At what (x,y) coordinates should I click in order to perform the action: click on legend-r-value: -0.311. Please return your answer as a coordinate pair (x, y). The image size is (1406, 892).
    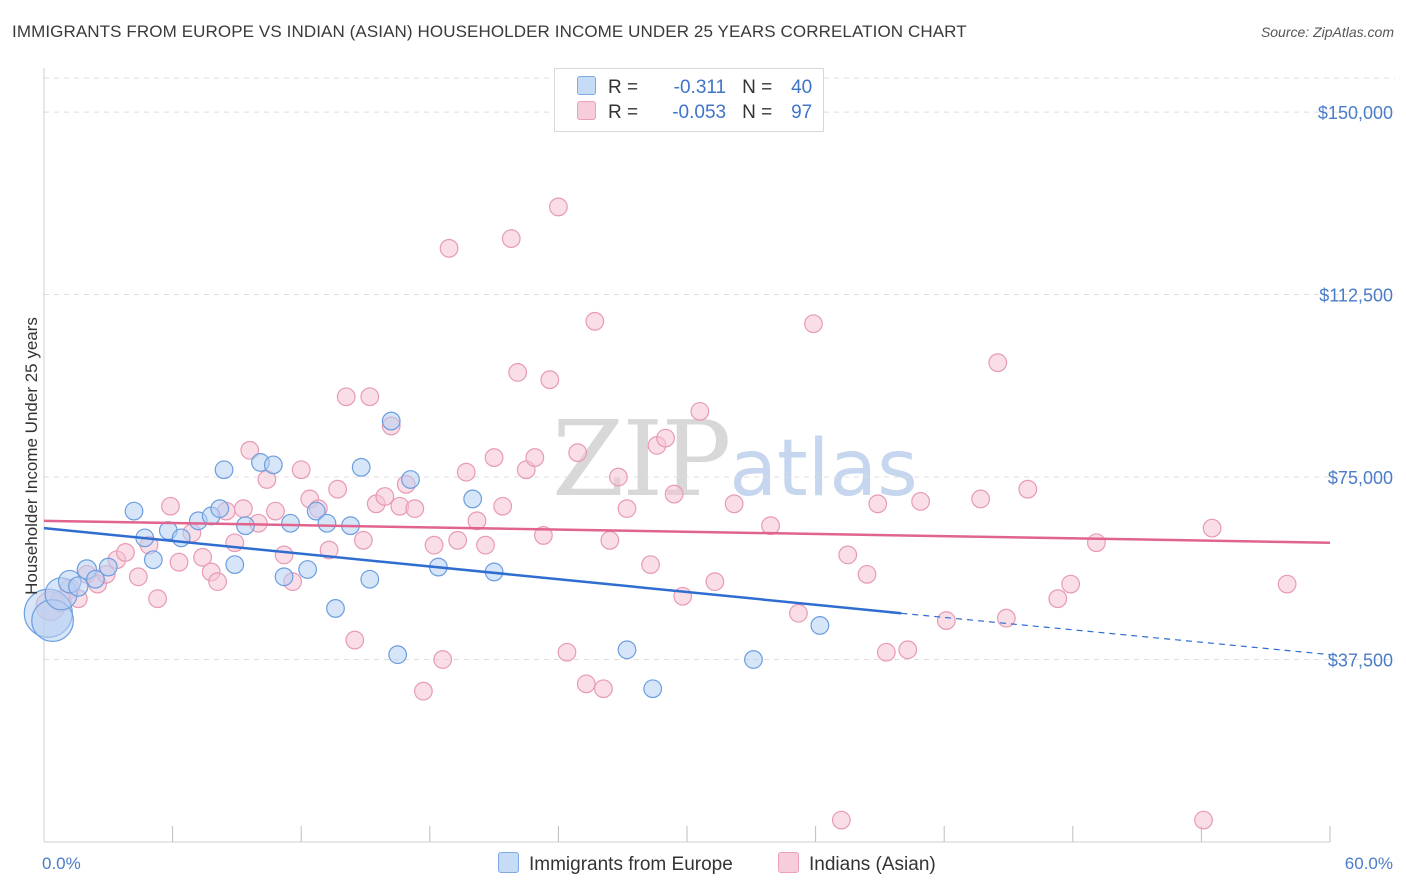
    Looking at the image, I should click on (700, 87).